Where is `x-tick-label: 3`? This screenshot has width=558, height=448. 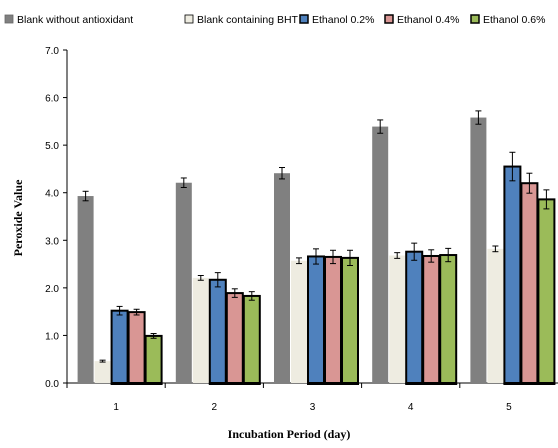
x-tick-label: 3 is located at coordinates (313, 407).